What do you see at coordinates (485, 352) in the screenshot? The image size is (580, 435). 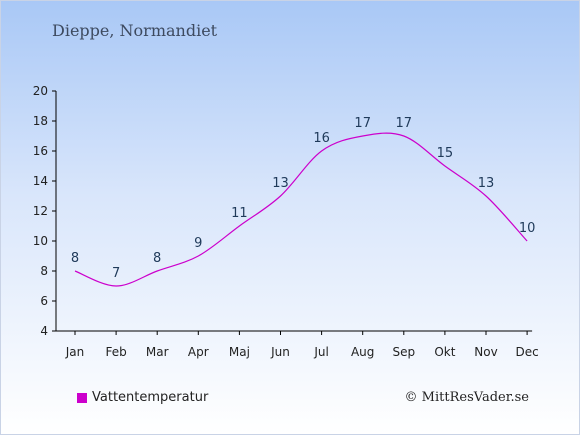 I see `x-tick-label: Nov` at bounding box center [485, 352].